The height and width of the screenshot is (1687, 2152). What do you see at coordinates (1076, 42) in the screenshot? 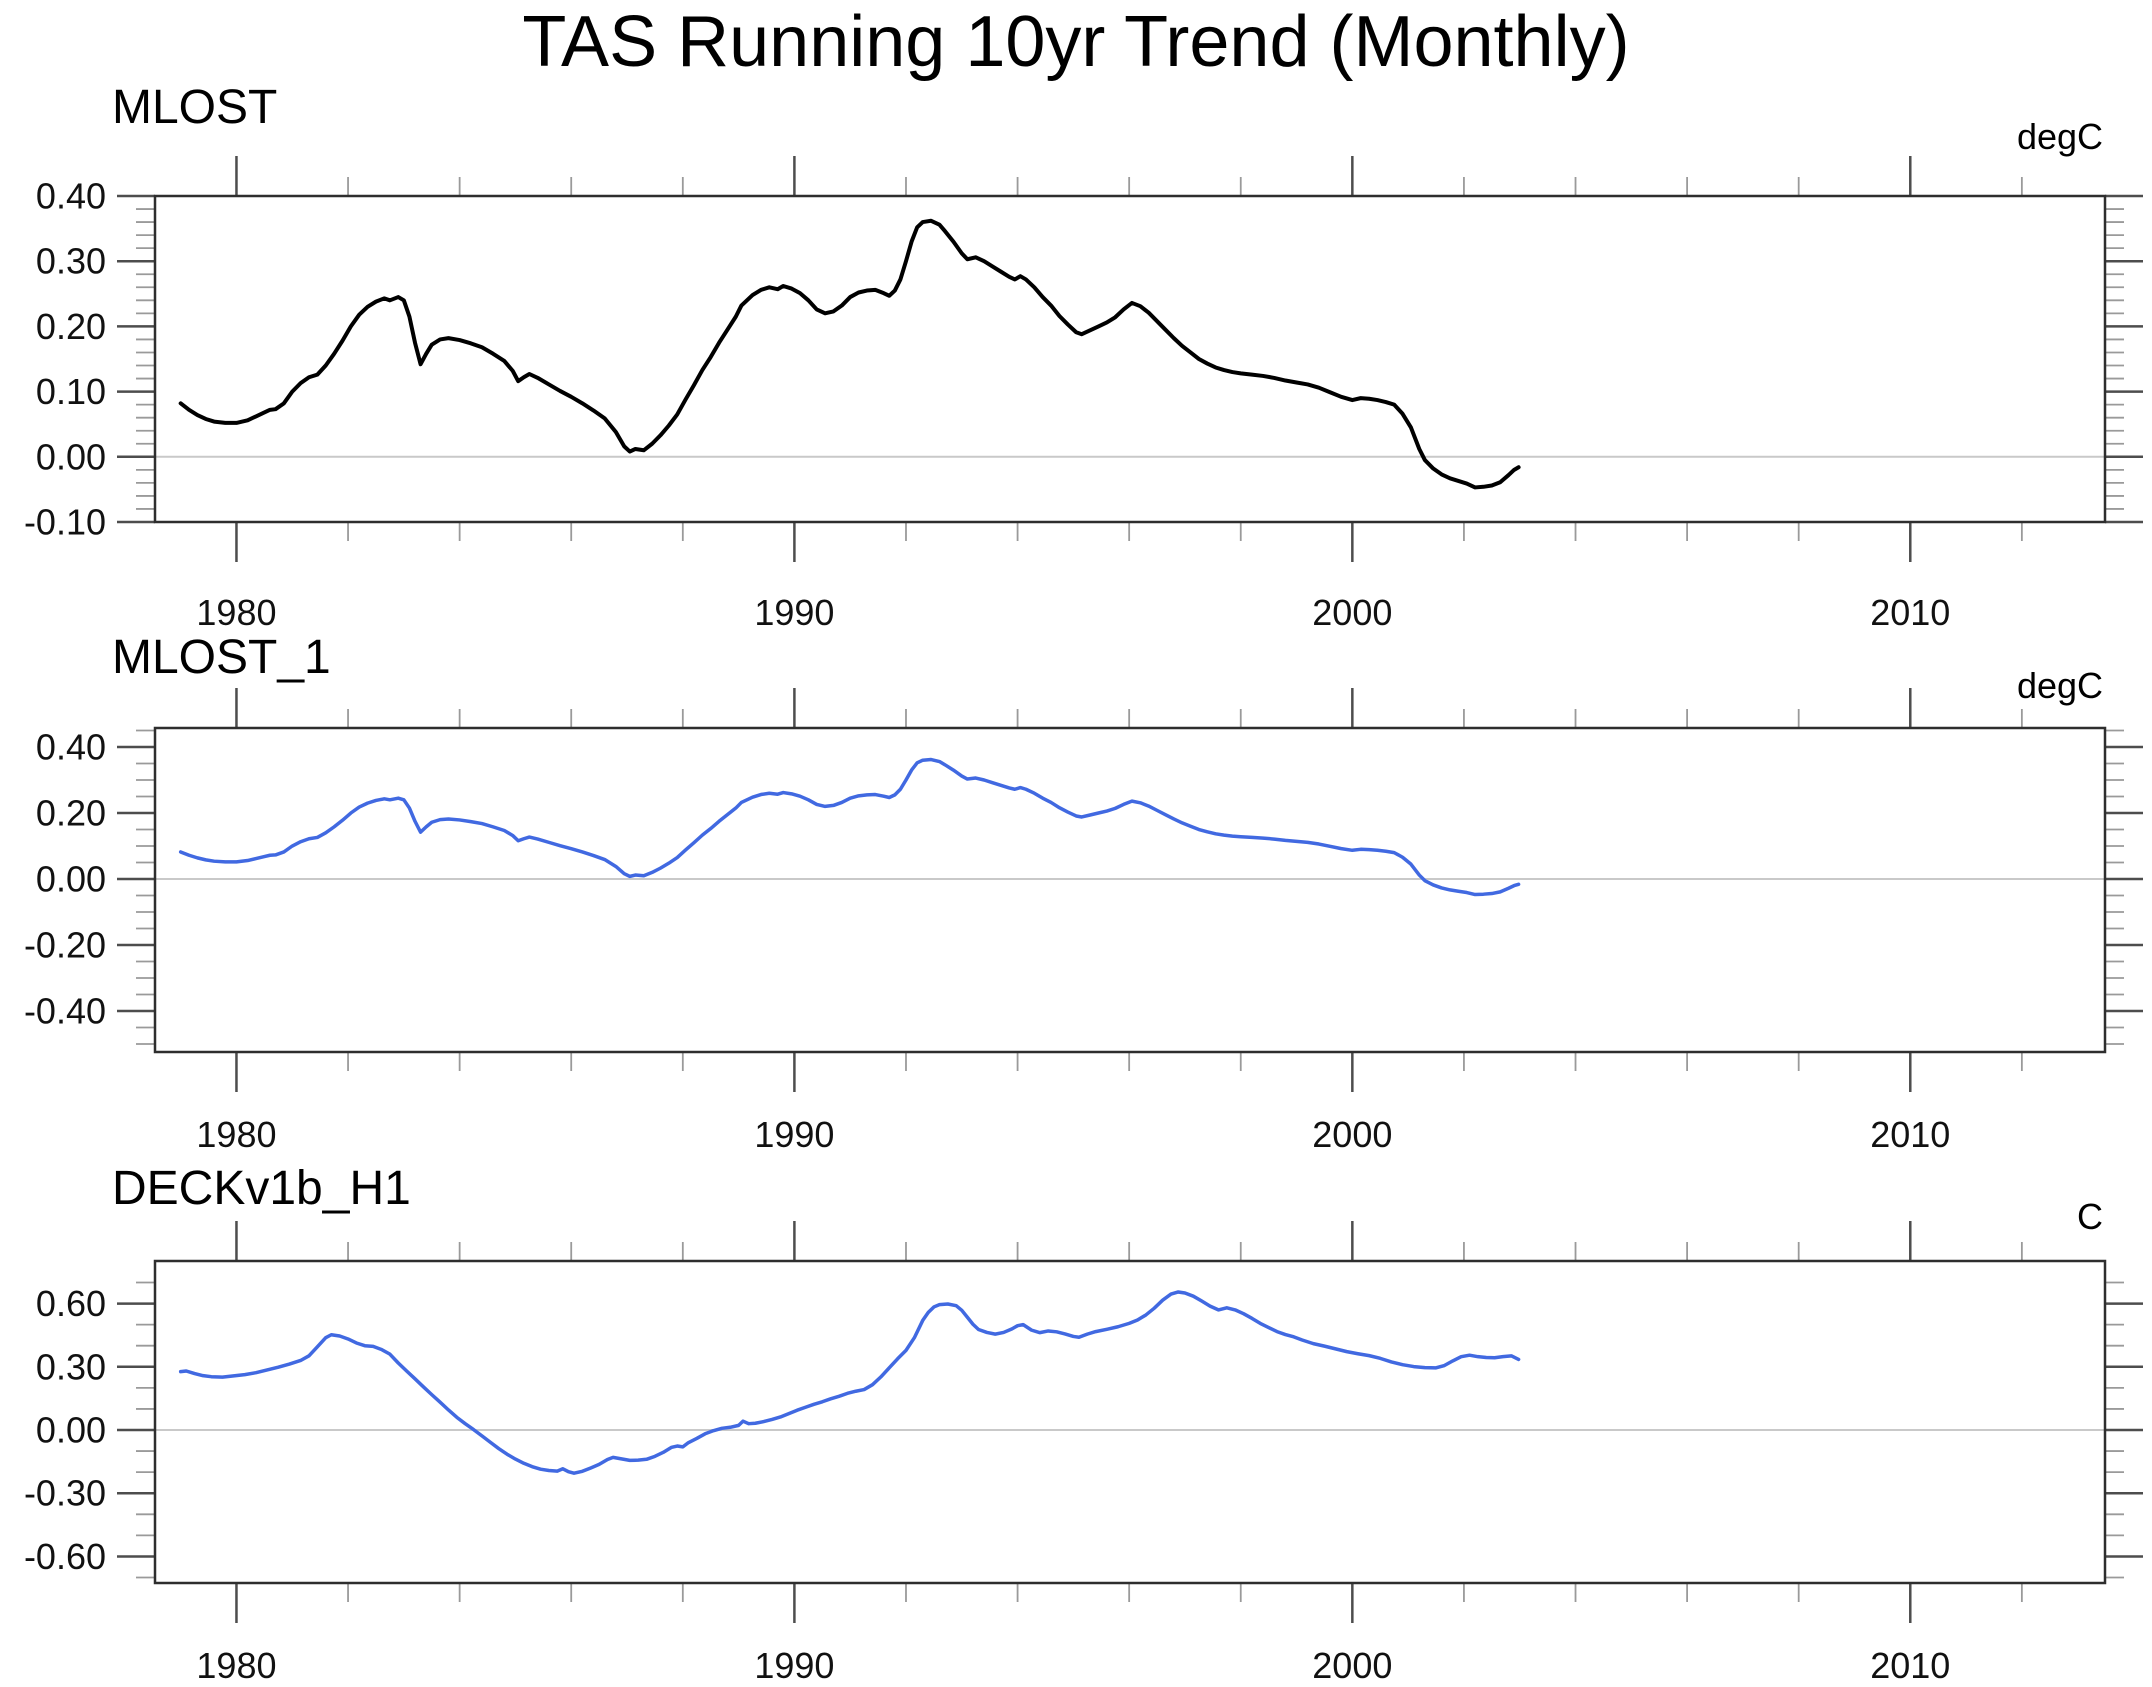
I see `main-title: TAS Running 10yr Trend (Monthly)` at bounding box center [1076, 42].